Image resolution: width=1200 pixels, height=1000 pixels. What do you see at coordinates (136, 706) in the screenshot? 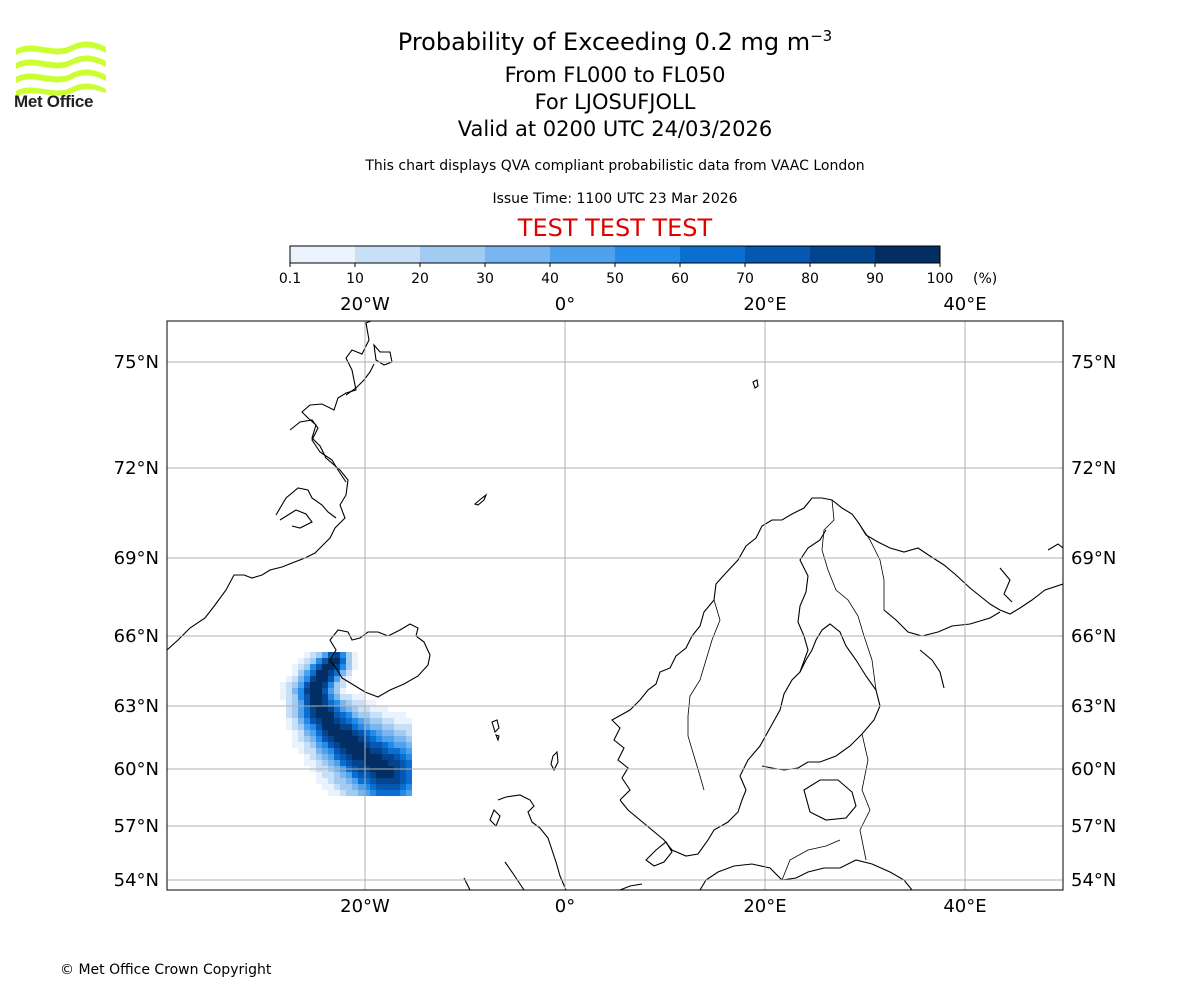
I see `lat-label-left: 63°N` at bounding box center [136, 706].